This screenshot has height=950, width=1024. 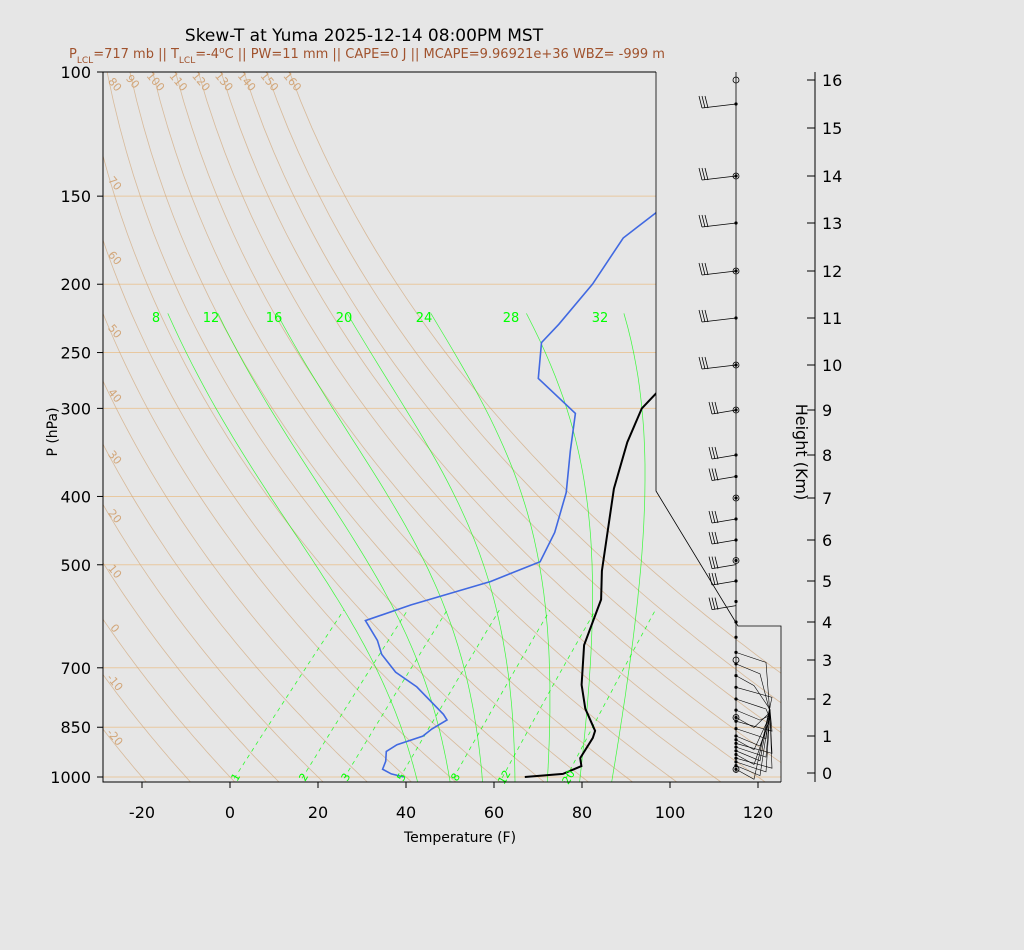 I want to click on height-tick-label-2: 2, so click(x=827, y=699).